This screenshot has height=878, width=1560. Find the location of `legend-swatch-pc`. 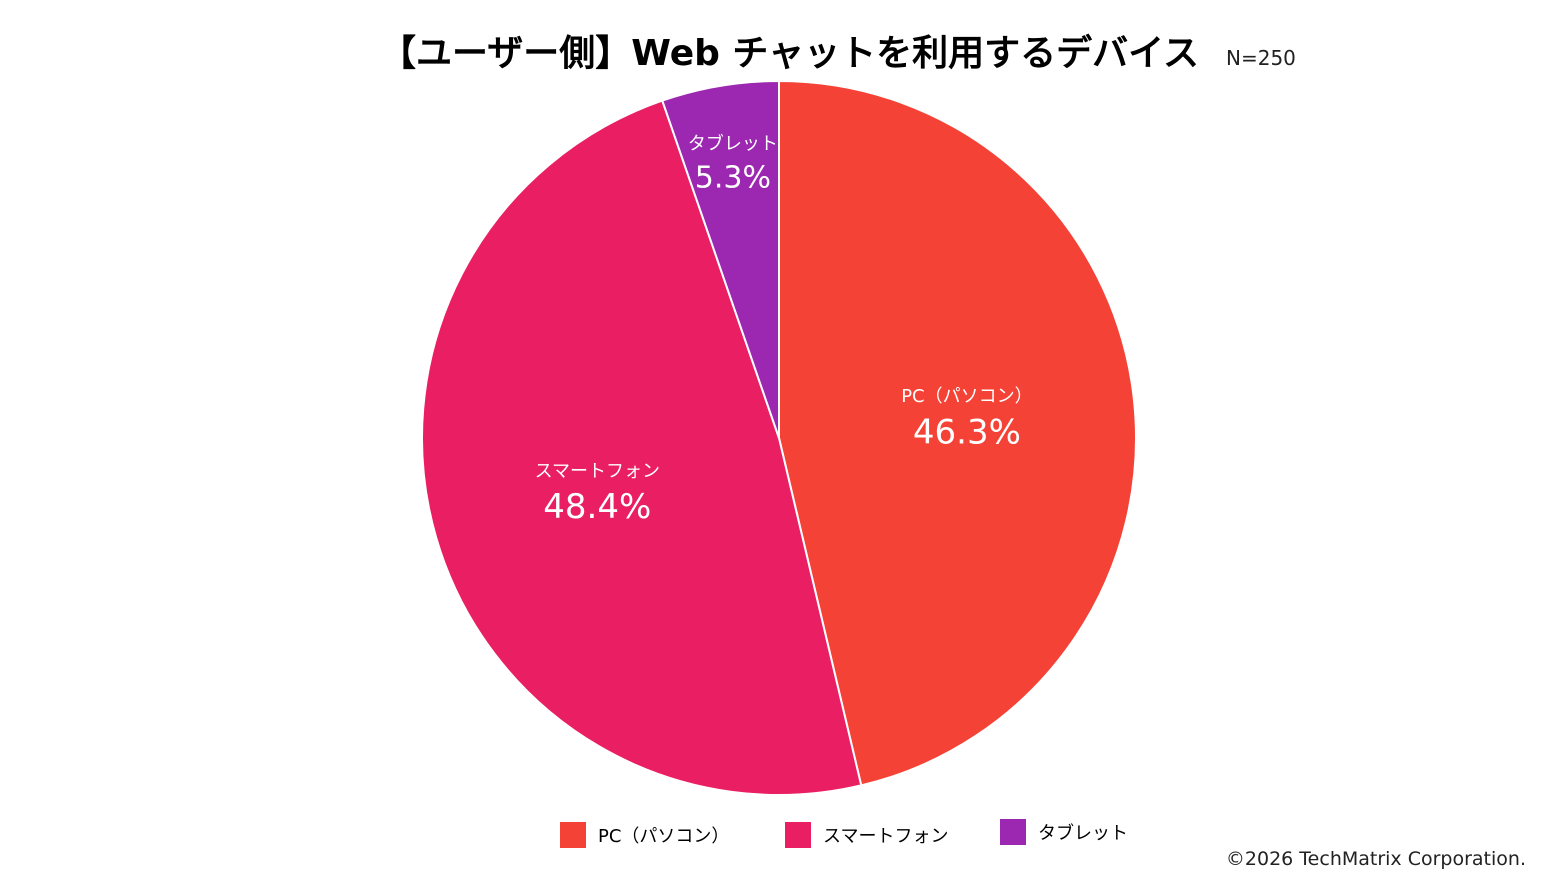

legend-swatch-pc is located at coordinates (573, 835).